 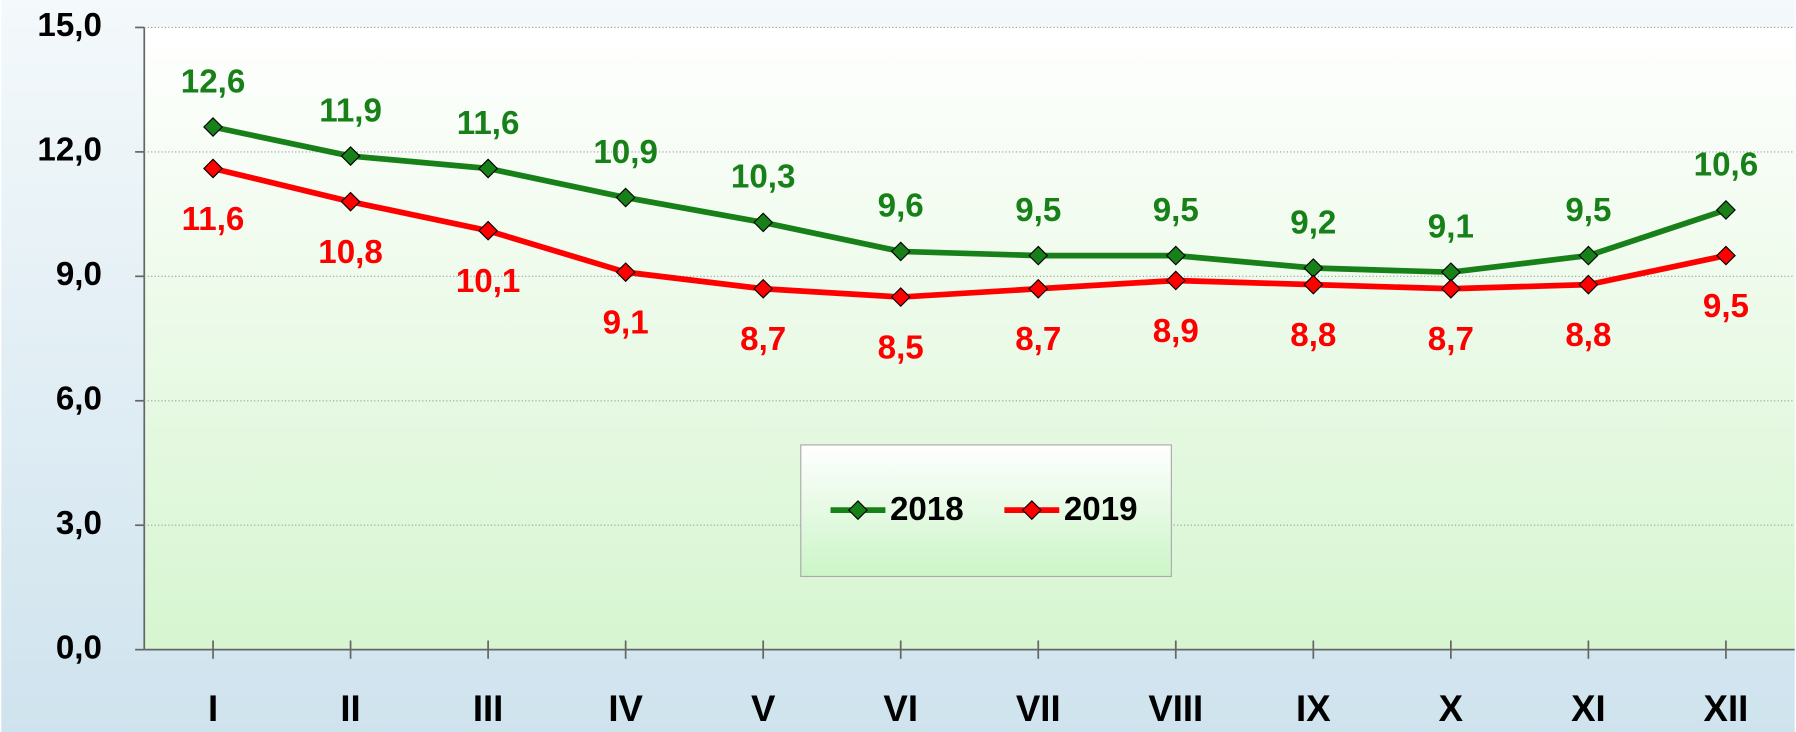 What do you see at coordinates (79, 647) in the screenshot?
I see `y-tick-label: 0,0` at bounding box center [79, 647].